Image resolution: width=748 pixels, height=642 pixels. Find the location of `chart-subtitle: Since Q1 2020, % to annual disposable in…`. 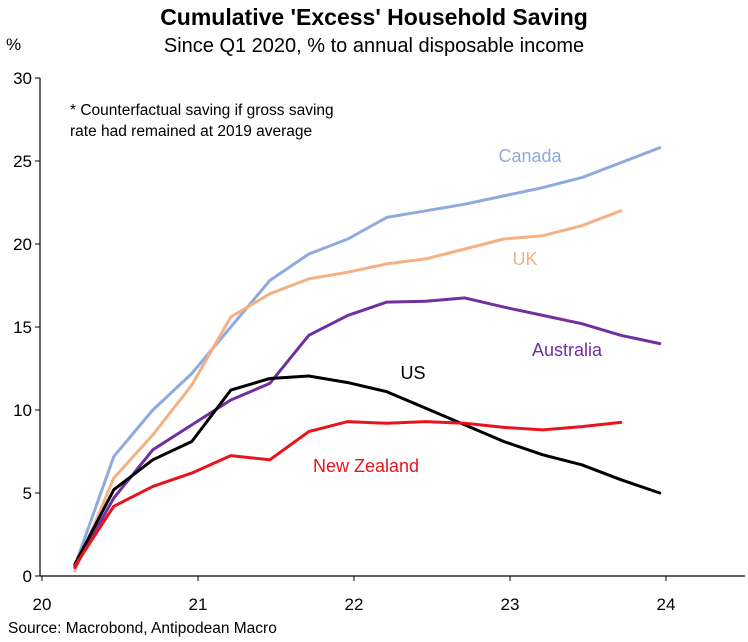

chart-subtitle: Since Q1 2020, % to annual disposable in… is located at coordinates (374, 46).